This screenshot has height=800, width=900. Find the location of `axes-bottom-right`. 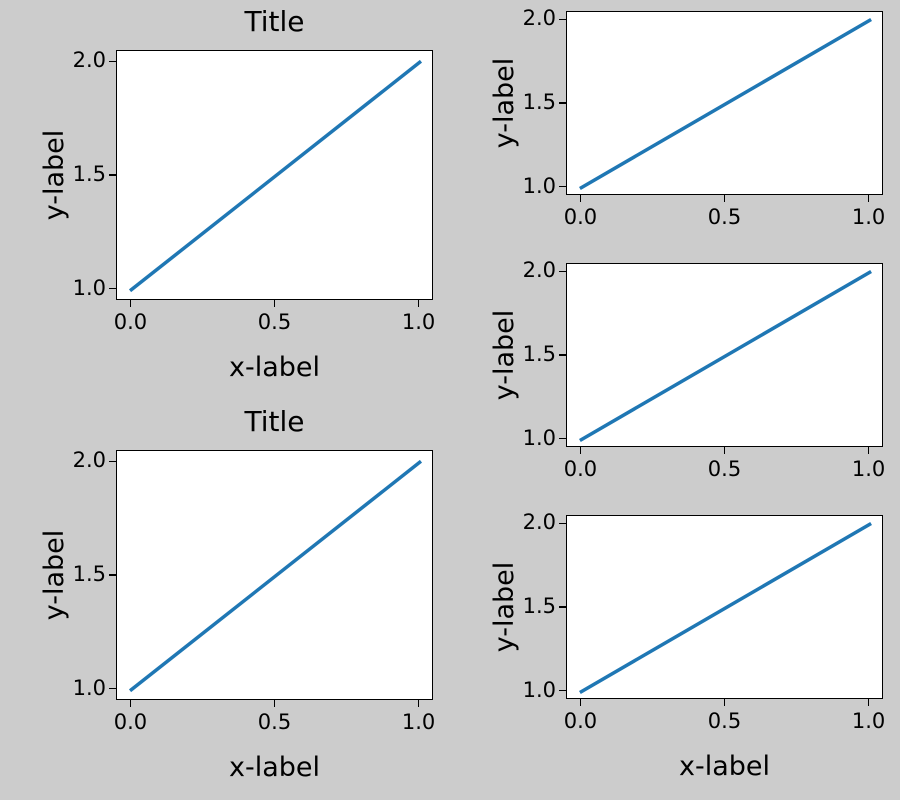

axes-bottom-right is located at coordinates (724, 607).